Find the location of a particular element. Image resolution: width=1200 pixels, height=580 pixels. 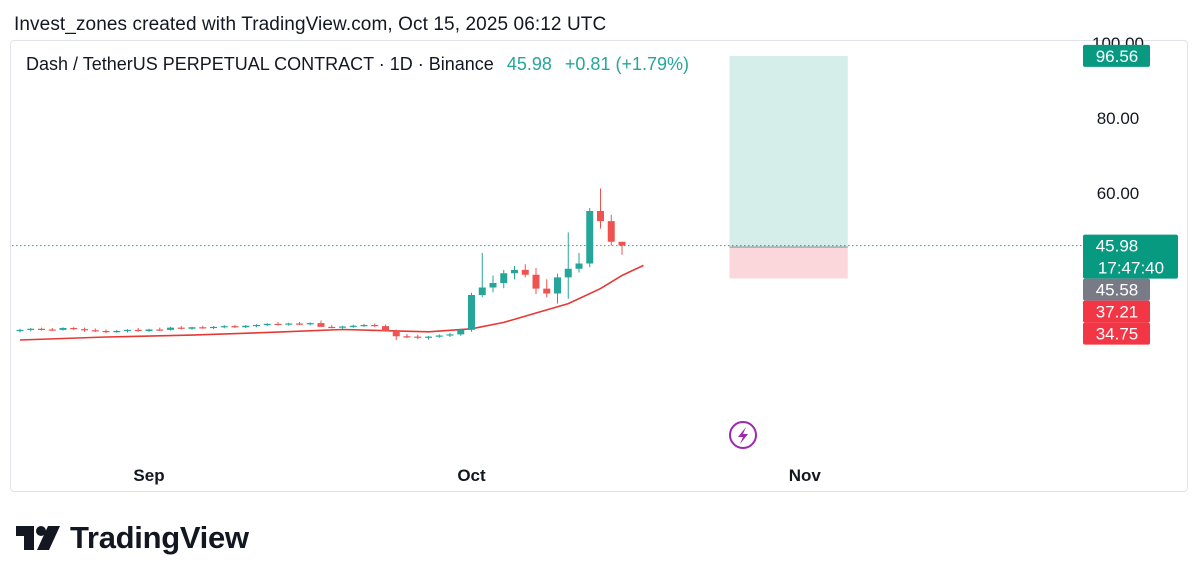

x-tick-label: Nov is located at coordinates (805, 475).